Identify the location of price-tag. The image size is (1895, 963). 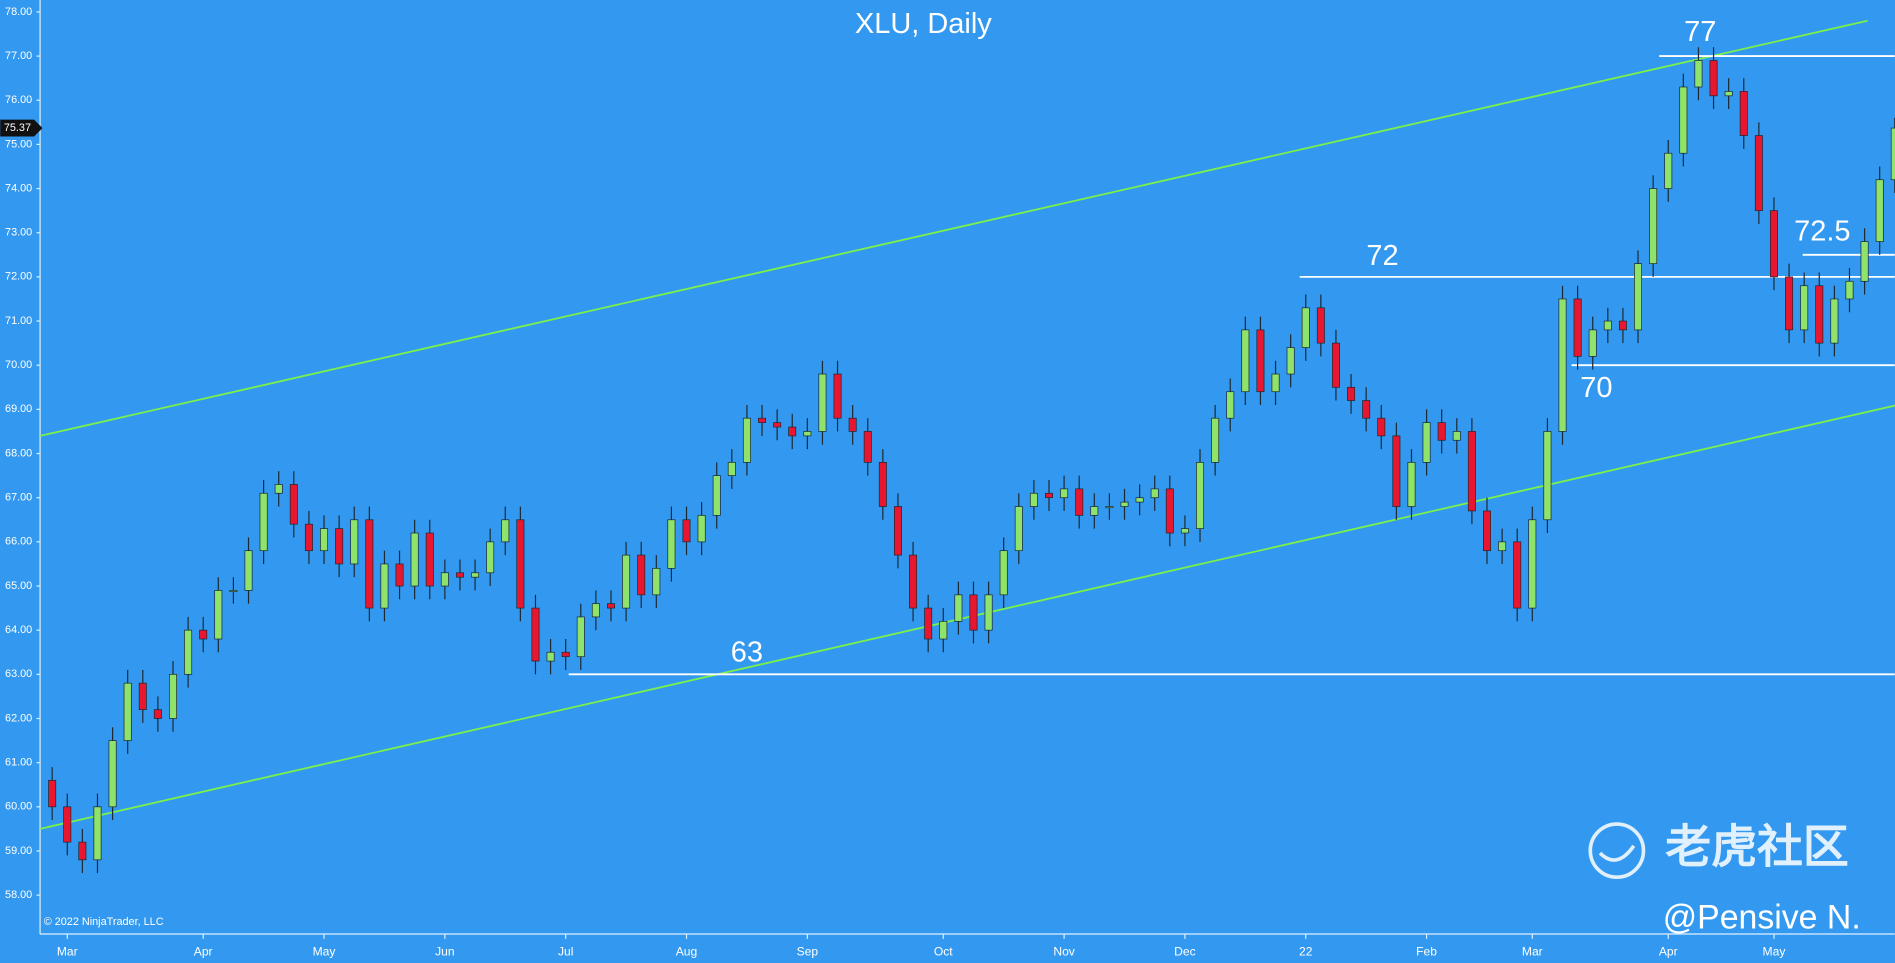
(21, 128).